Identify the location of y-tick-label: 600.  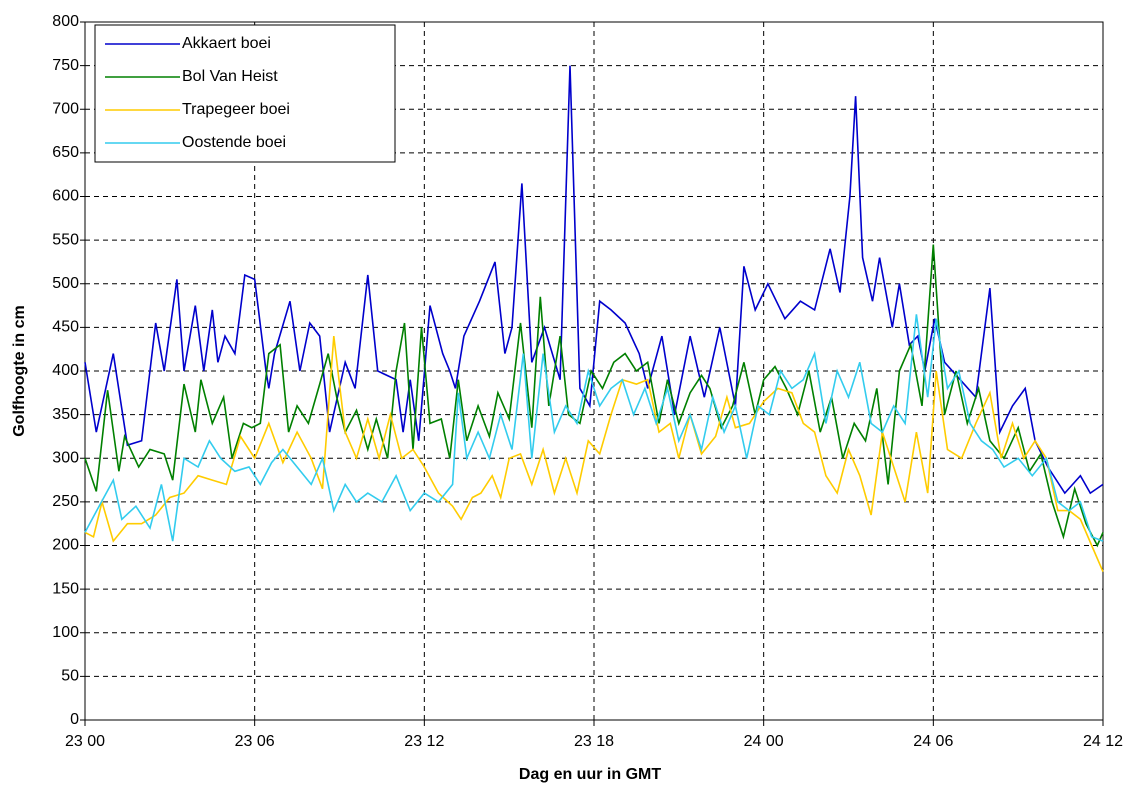
(65, 196).